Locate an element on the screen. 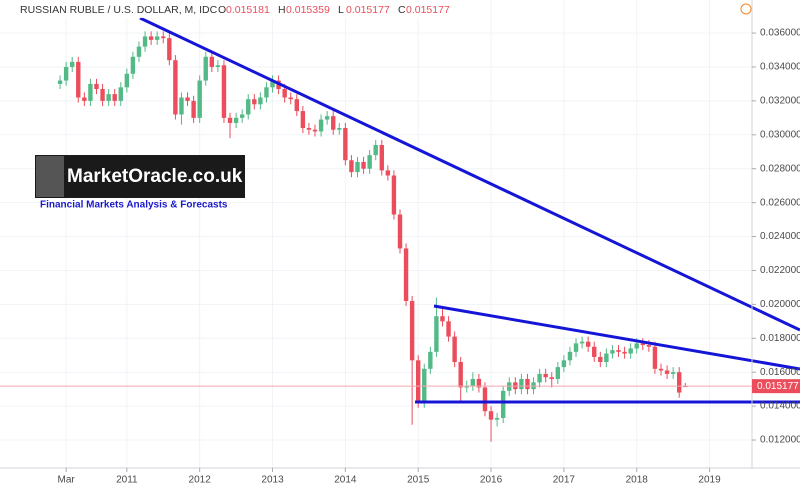 The image size is (800, 489). x-tick-label: Mar is located at coordinates (67, 480).